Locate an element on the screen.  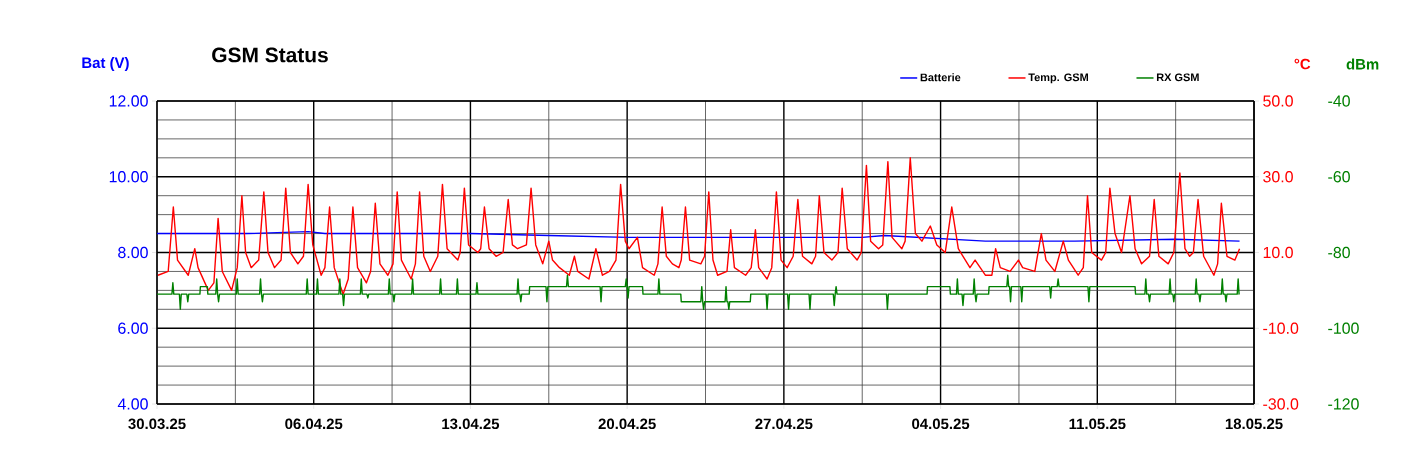
legend-label: Batterie is located at coordinates (940, 77).